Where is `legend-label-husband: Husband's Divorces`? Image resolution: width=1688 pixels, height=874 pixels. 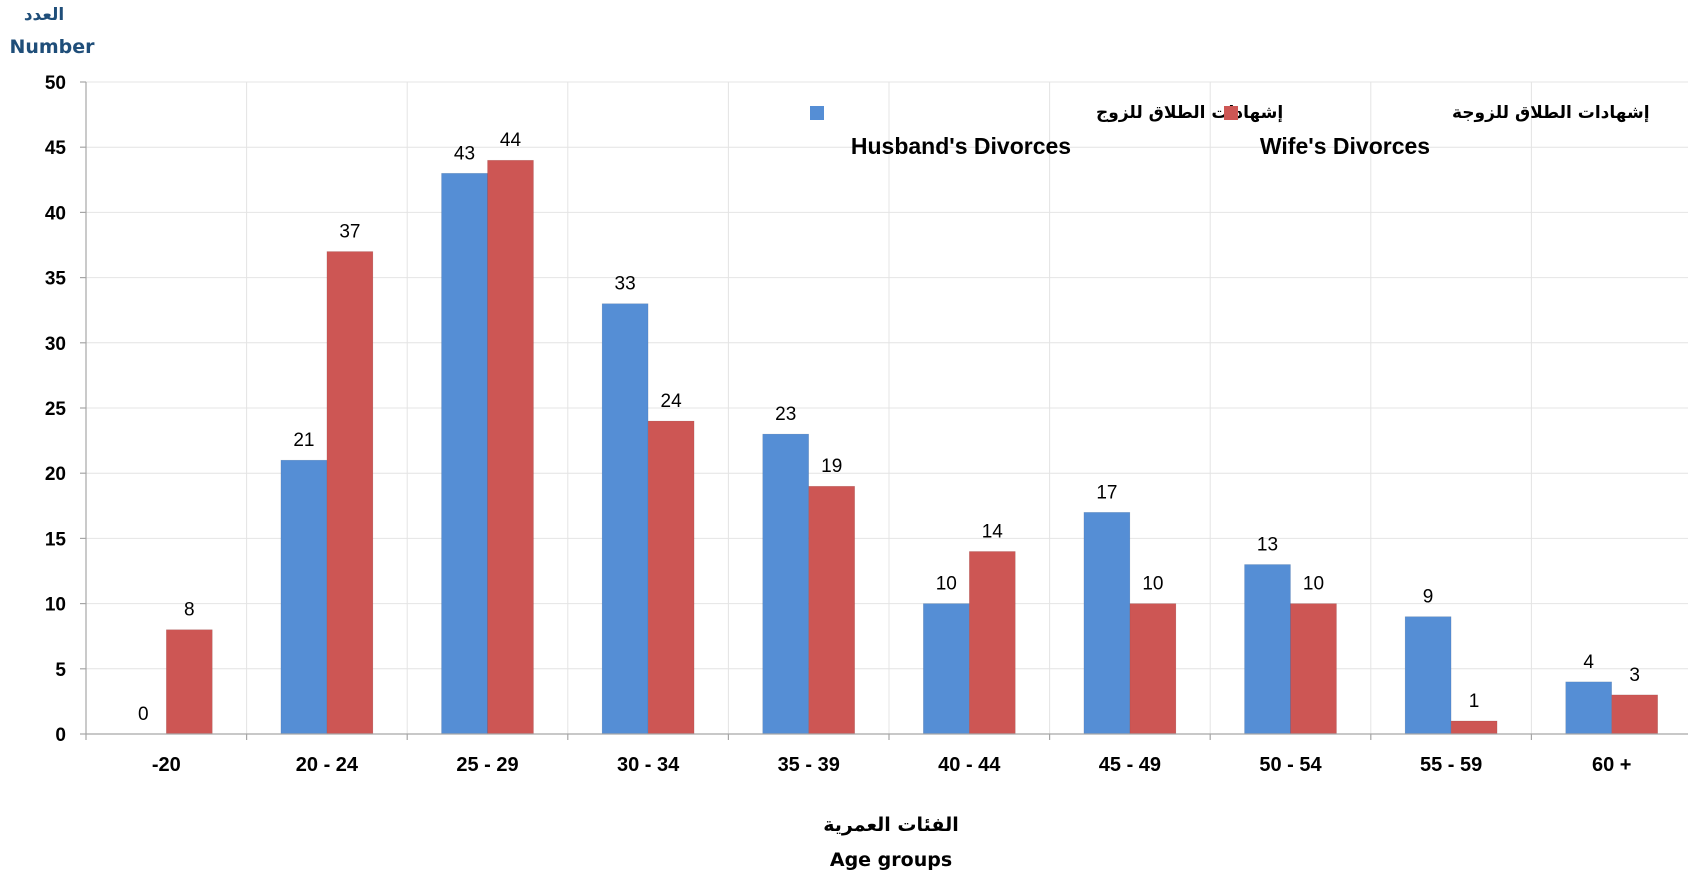
legend-label-husband: Husband's Divorces is located at coordinates (961, 146).